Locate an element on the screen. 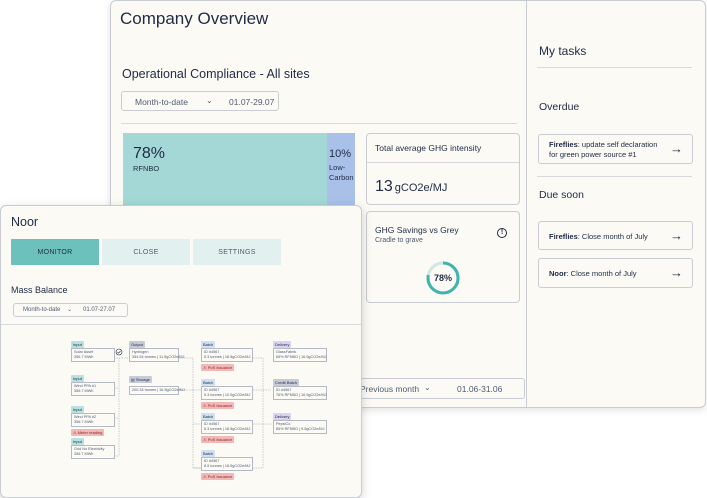  storage-tag-text: Storage is located at coordinates (142, 379).